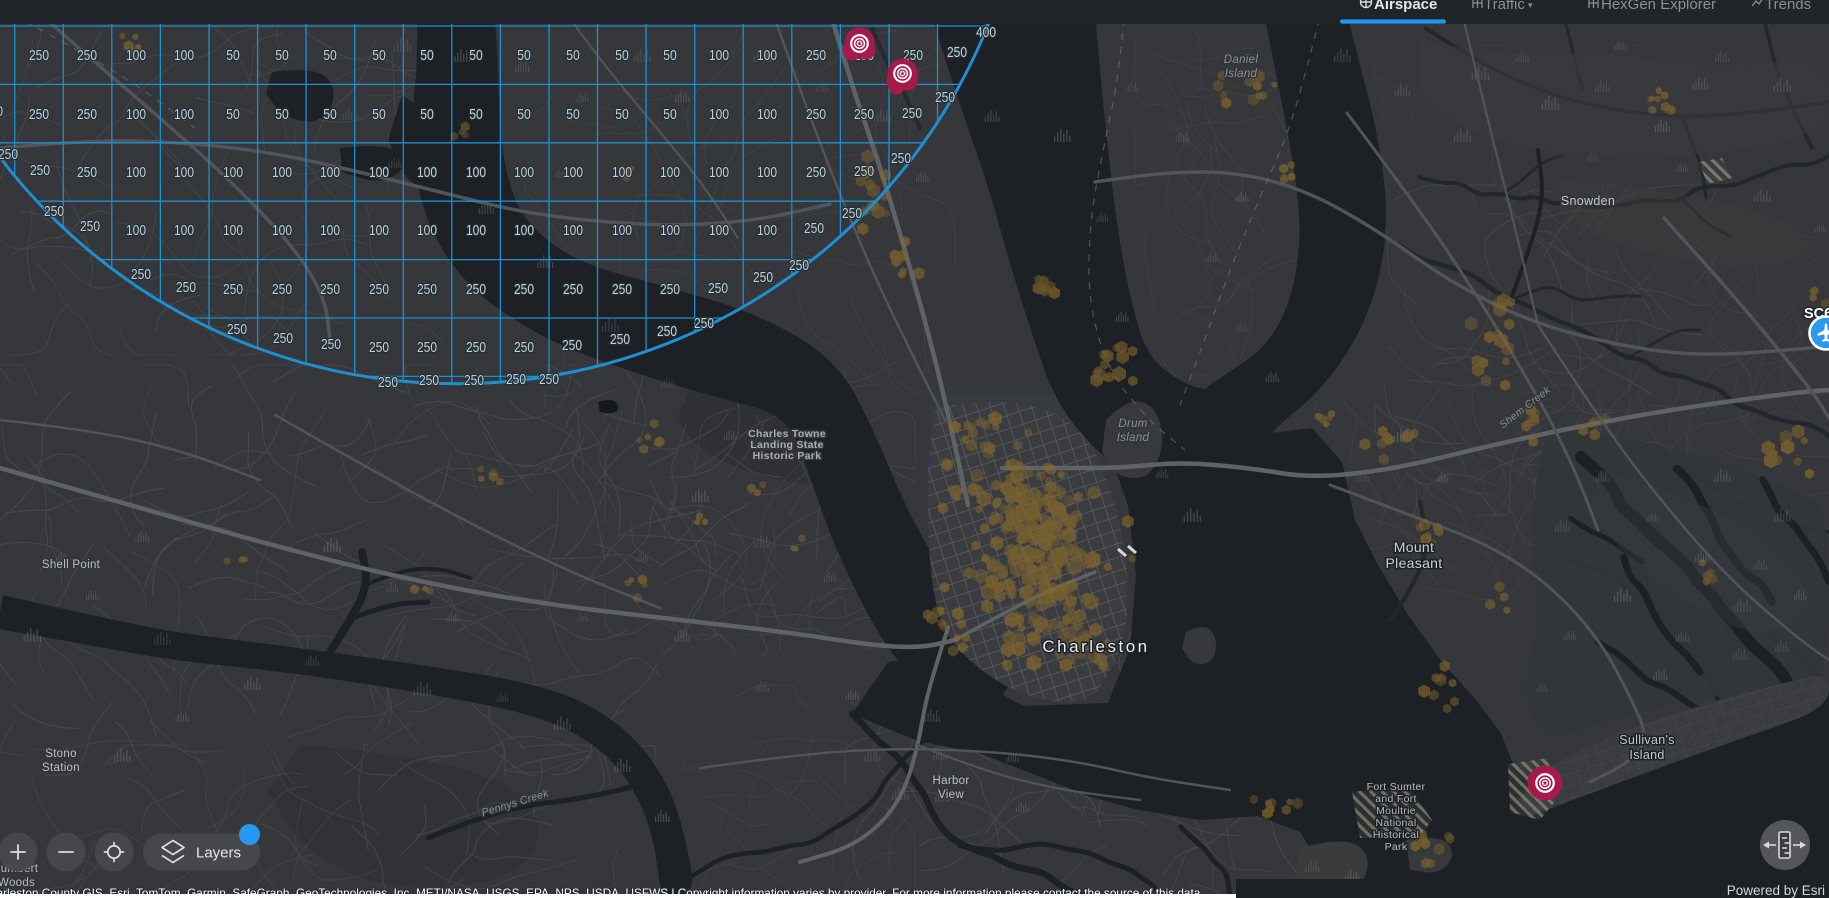  Describe the element at coordinates (1588, 201) in the screenshot. I see `svg-text: Snowden` at that location.